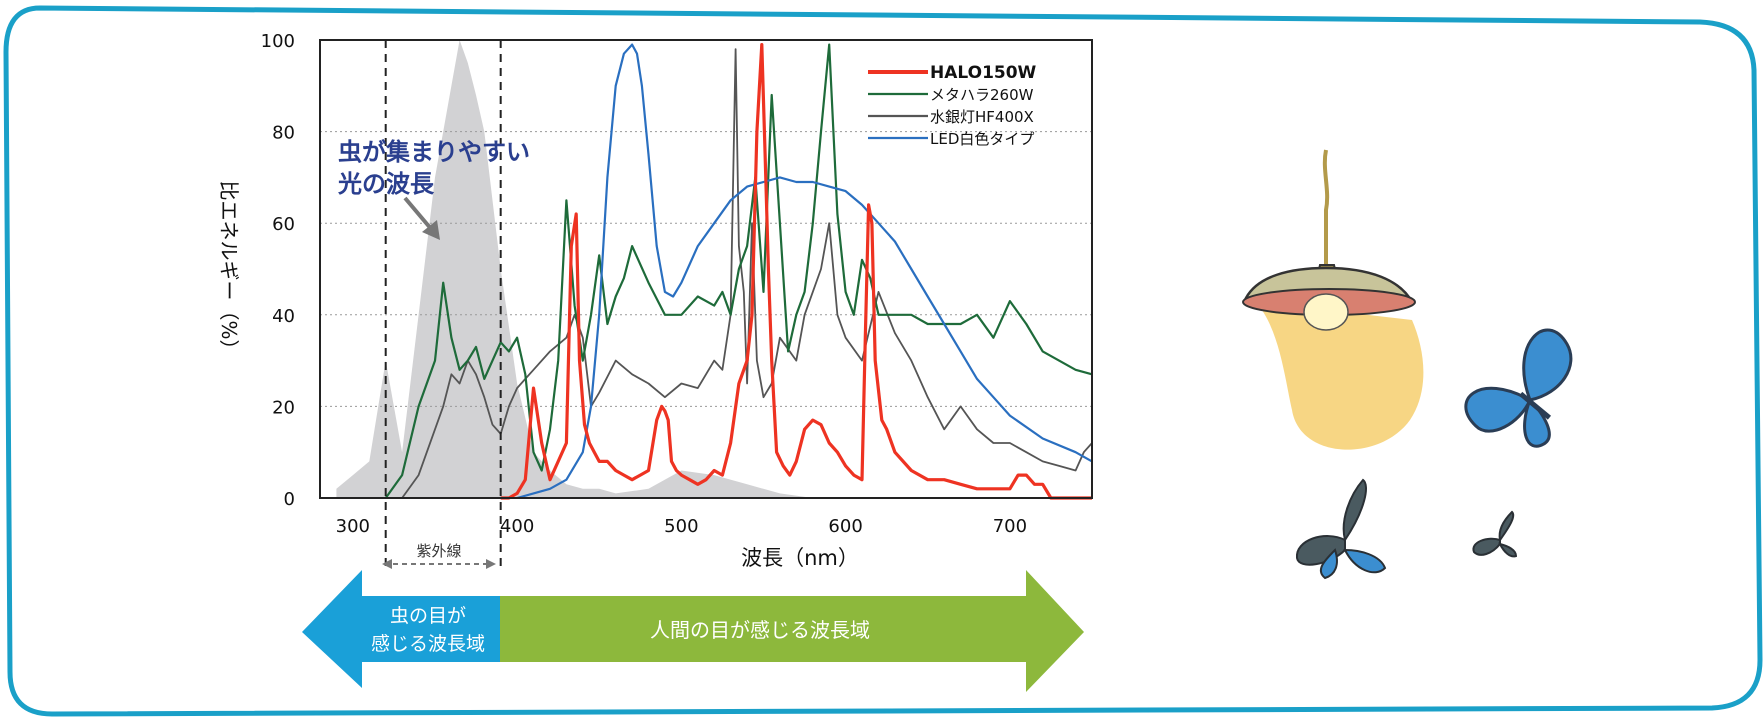  What do you see at coordinates (278, 270) in the screenshot?
I see `y-tick-labels: 0 20 40 60 80 100` at bounding box center [278, 270].